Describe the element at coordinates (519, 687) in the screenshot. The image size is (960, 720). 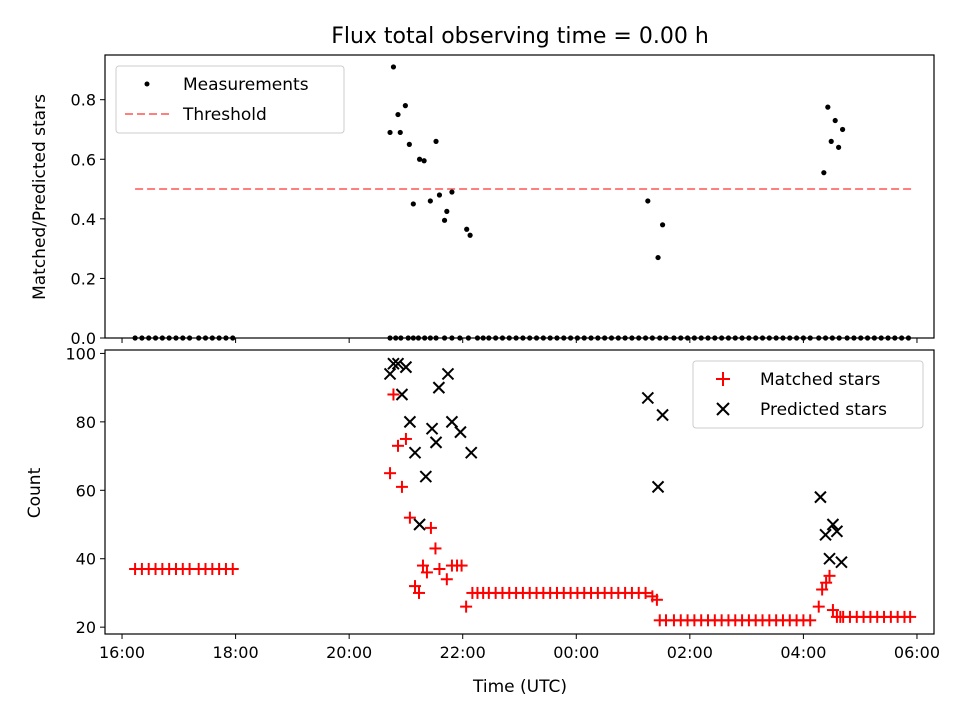
I see `bottom-xlabel: Time (UTC)` at that location.